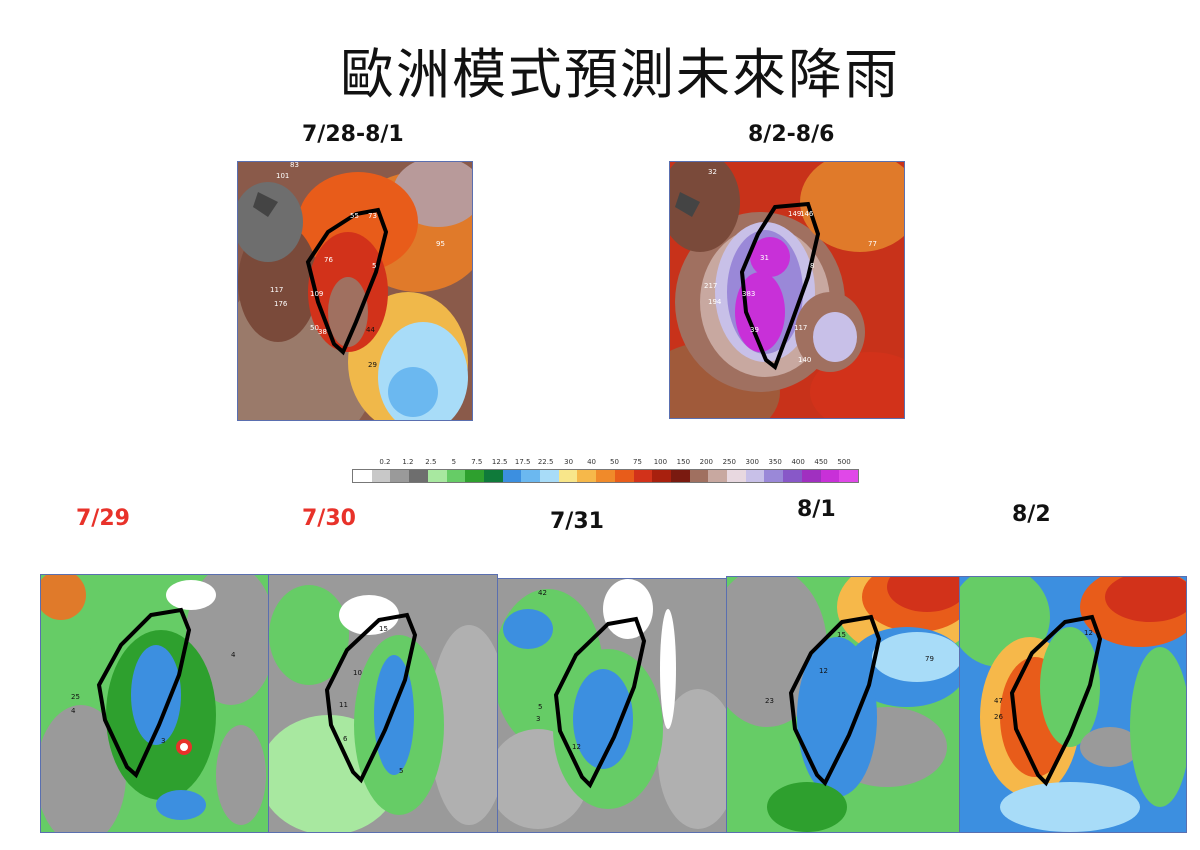 This screenshot has height=850, width=1200. I want to click on map-value: 109, so click(316, 294).